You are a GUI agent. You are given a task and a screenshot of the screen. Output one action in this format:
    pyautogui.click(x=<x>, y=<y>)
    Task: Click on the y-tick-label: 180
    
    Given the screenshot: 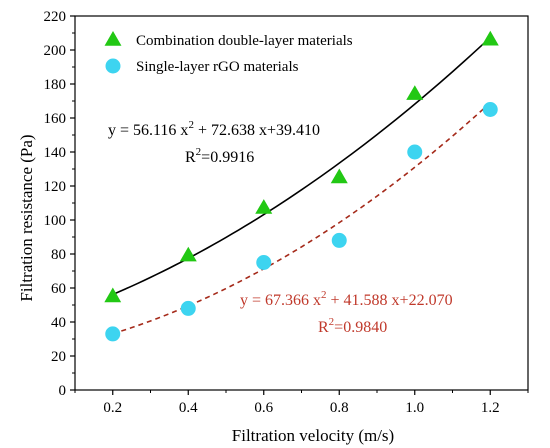 What is the action you would take?
    pyautogui.click(x=55, y=85)
    